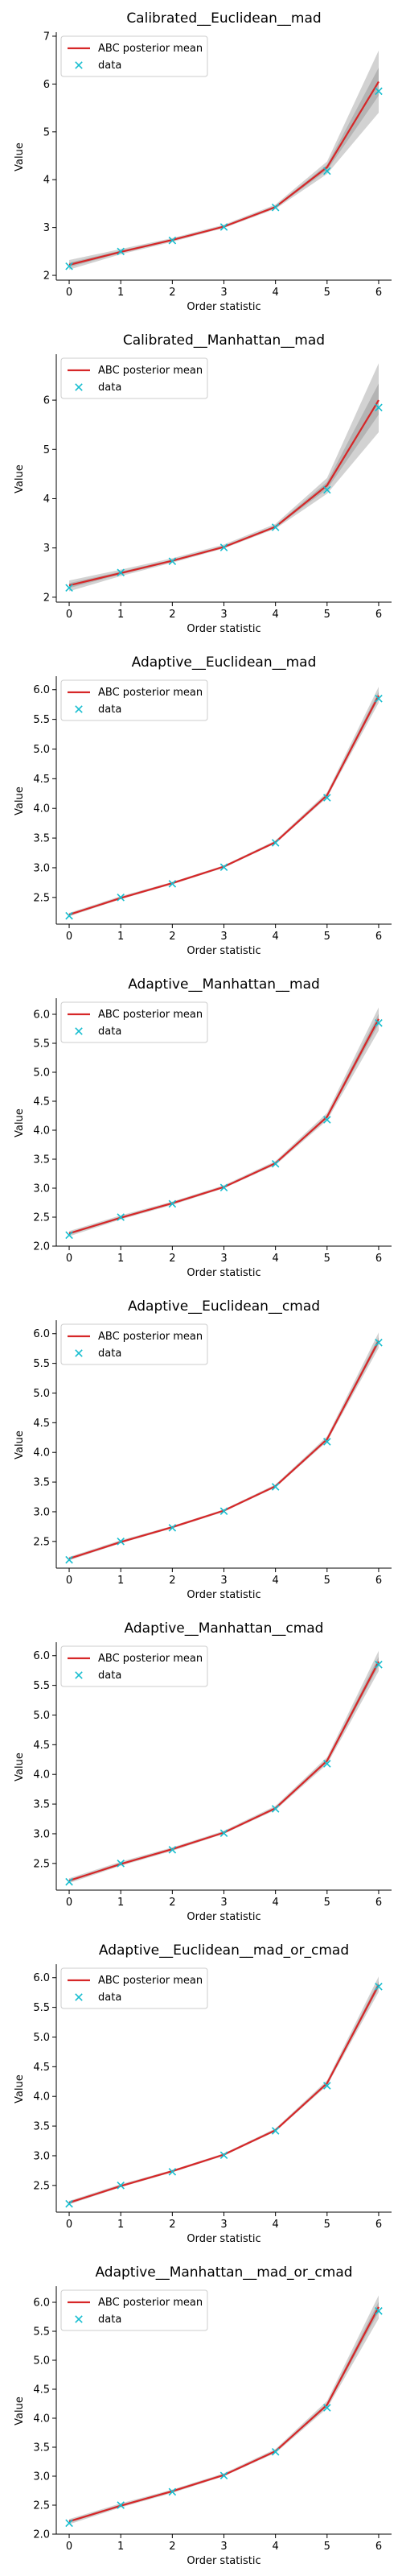  Describe the element at coordinates (46, 401) in the screenshot. I see `y-tick-label: 6` at that location.